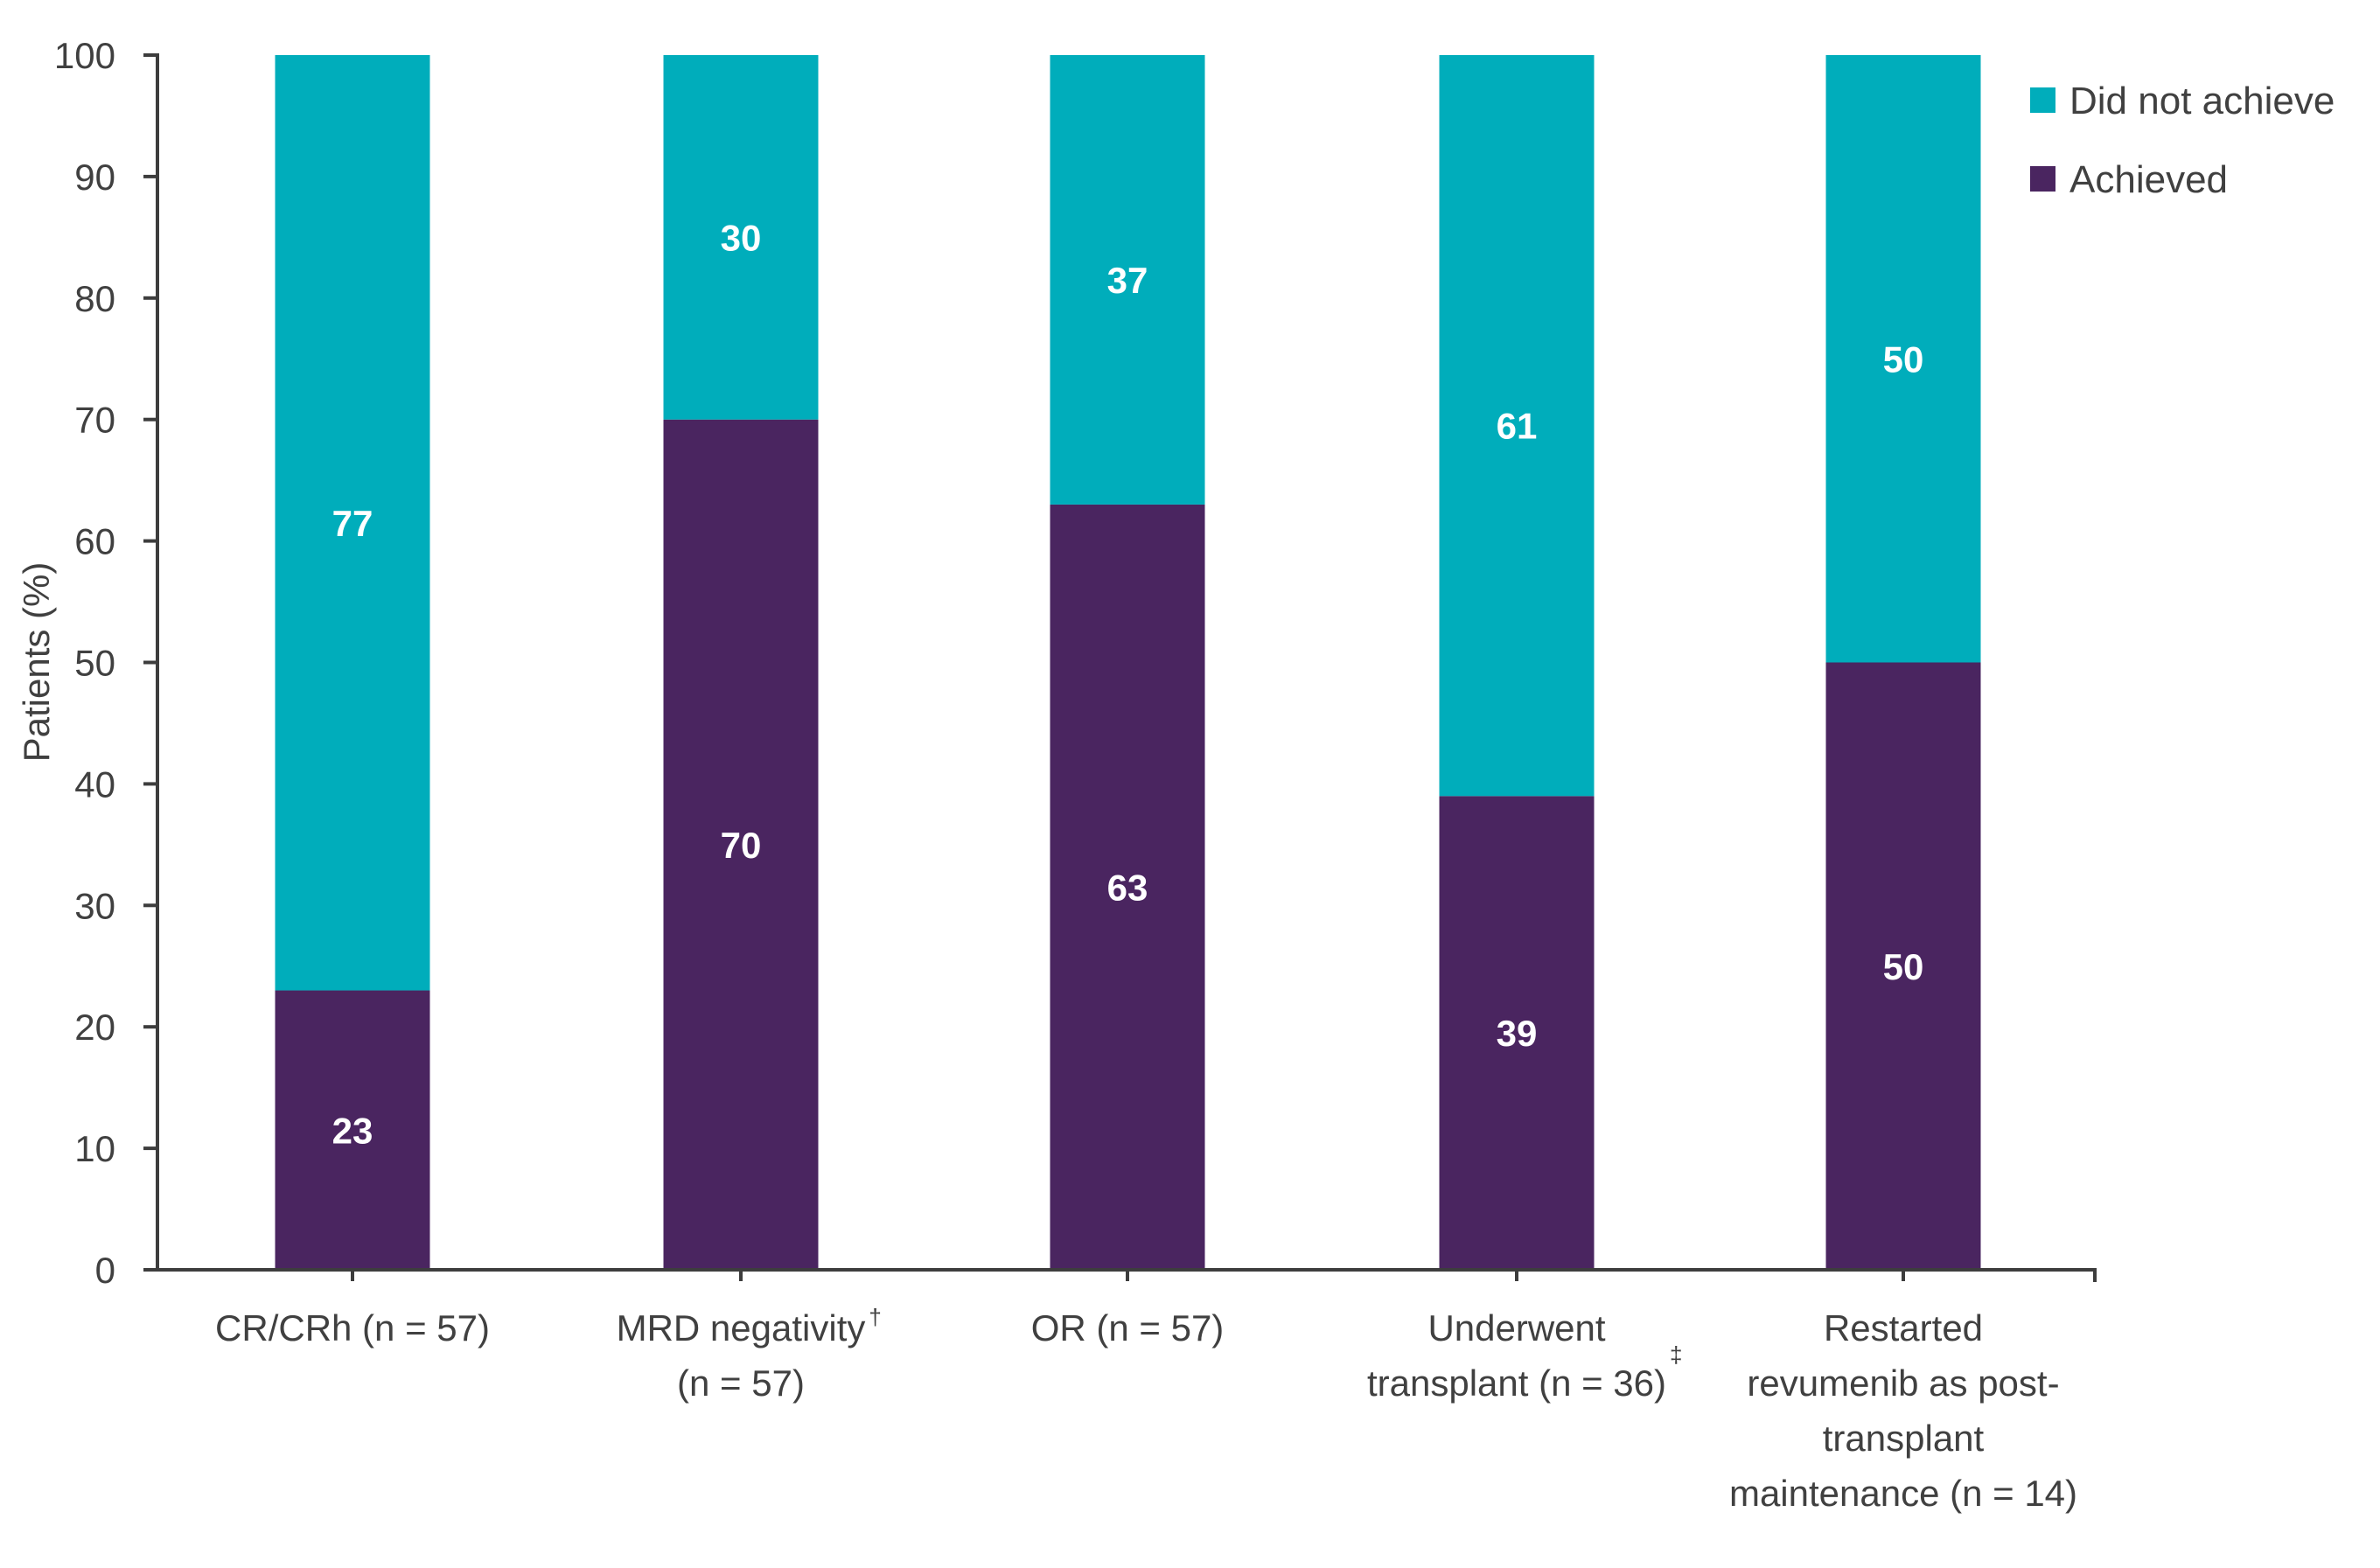 The width and height of the screenshot is (2380, 1568). What do you see at coordinates (741, 1327) in the screenshot?
I see `x-tick-label: MRD negativity` at bounding box center [741, 1327].